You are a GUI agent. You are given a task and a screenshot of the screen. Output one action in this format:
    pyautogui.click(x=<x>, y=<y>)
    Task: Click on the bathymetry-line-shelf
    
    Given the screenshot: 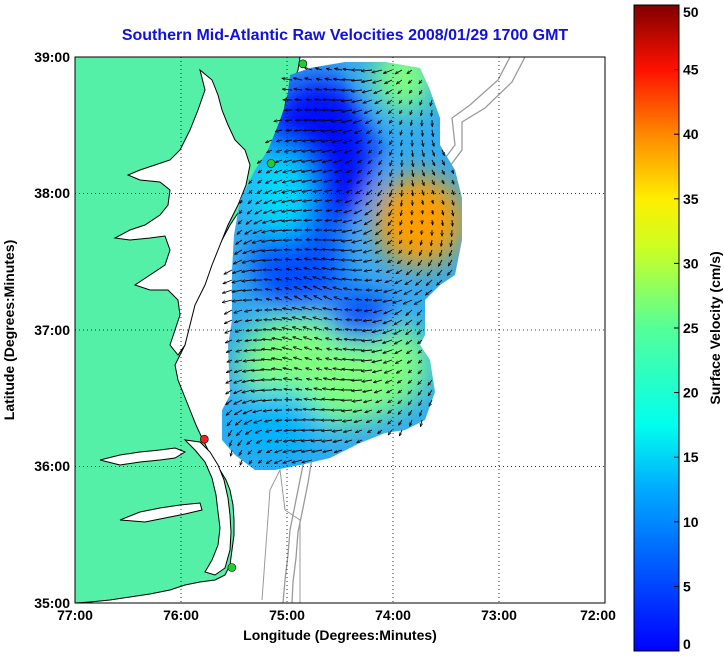 What is the action you would take?
    pyautogui.click(x=281, y=535)
    